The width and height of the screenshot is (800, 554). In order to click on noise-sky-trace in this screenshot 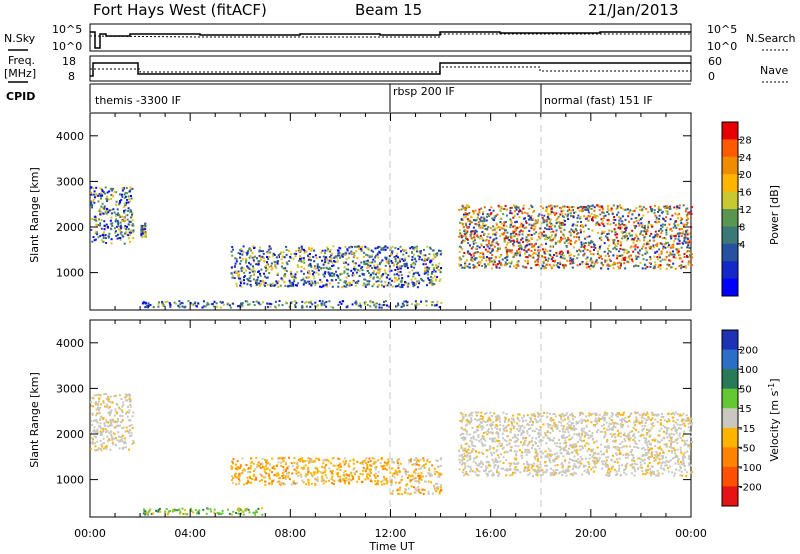, I will do `click(390, 40)`.